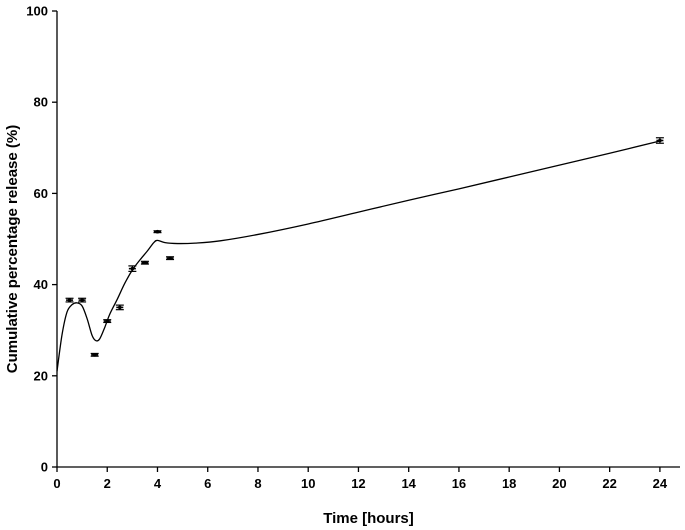 This screenshot has width=685, height=530. Describe the element at coordinates (37, 11) in the screenshot. I see `y-tick-label: 100` at that location.